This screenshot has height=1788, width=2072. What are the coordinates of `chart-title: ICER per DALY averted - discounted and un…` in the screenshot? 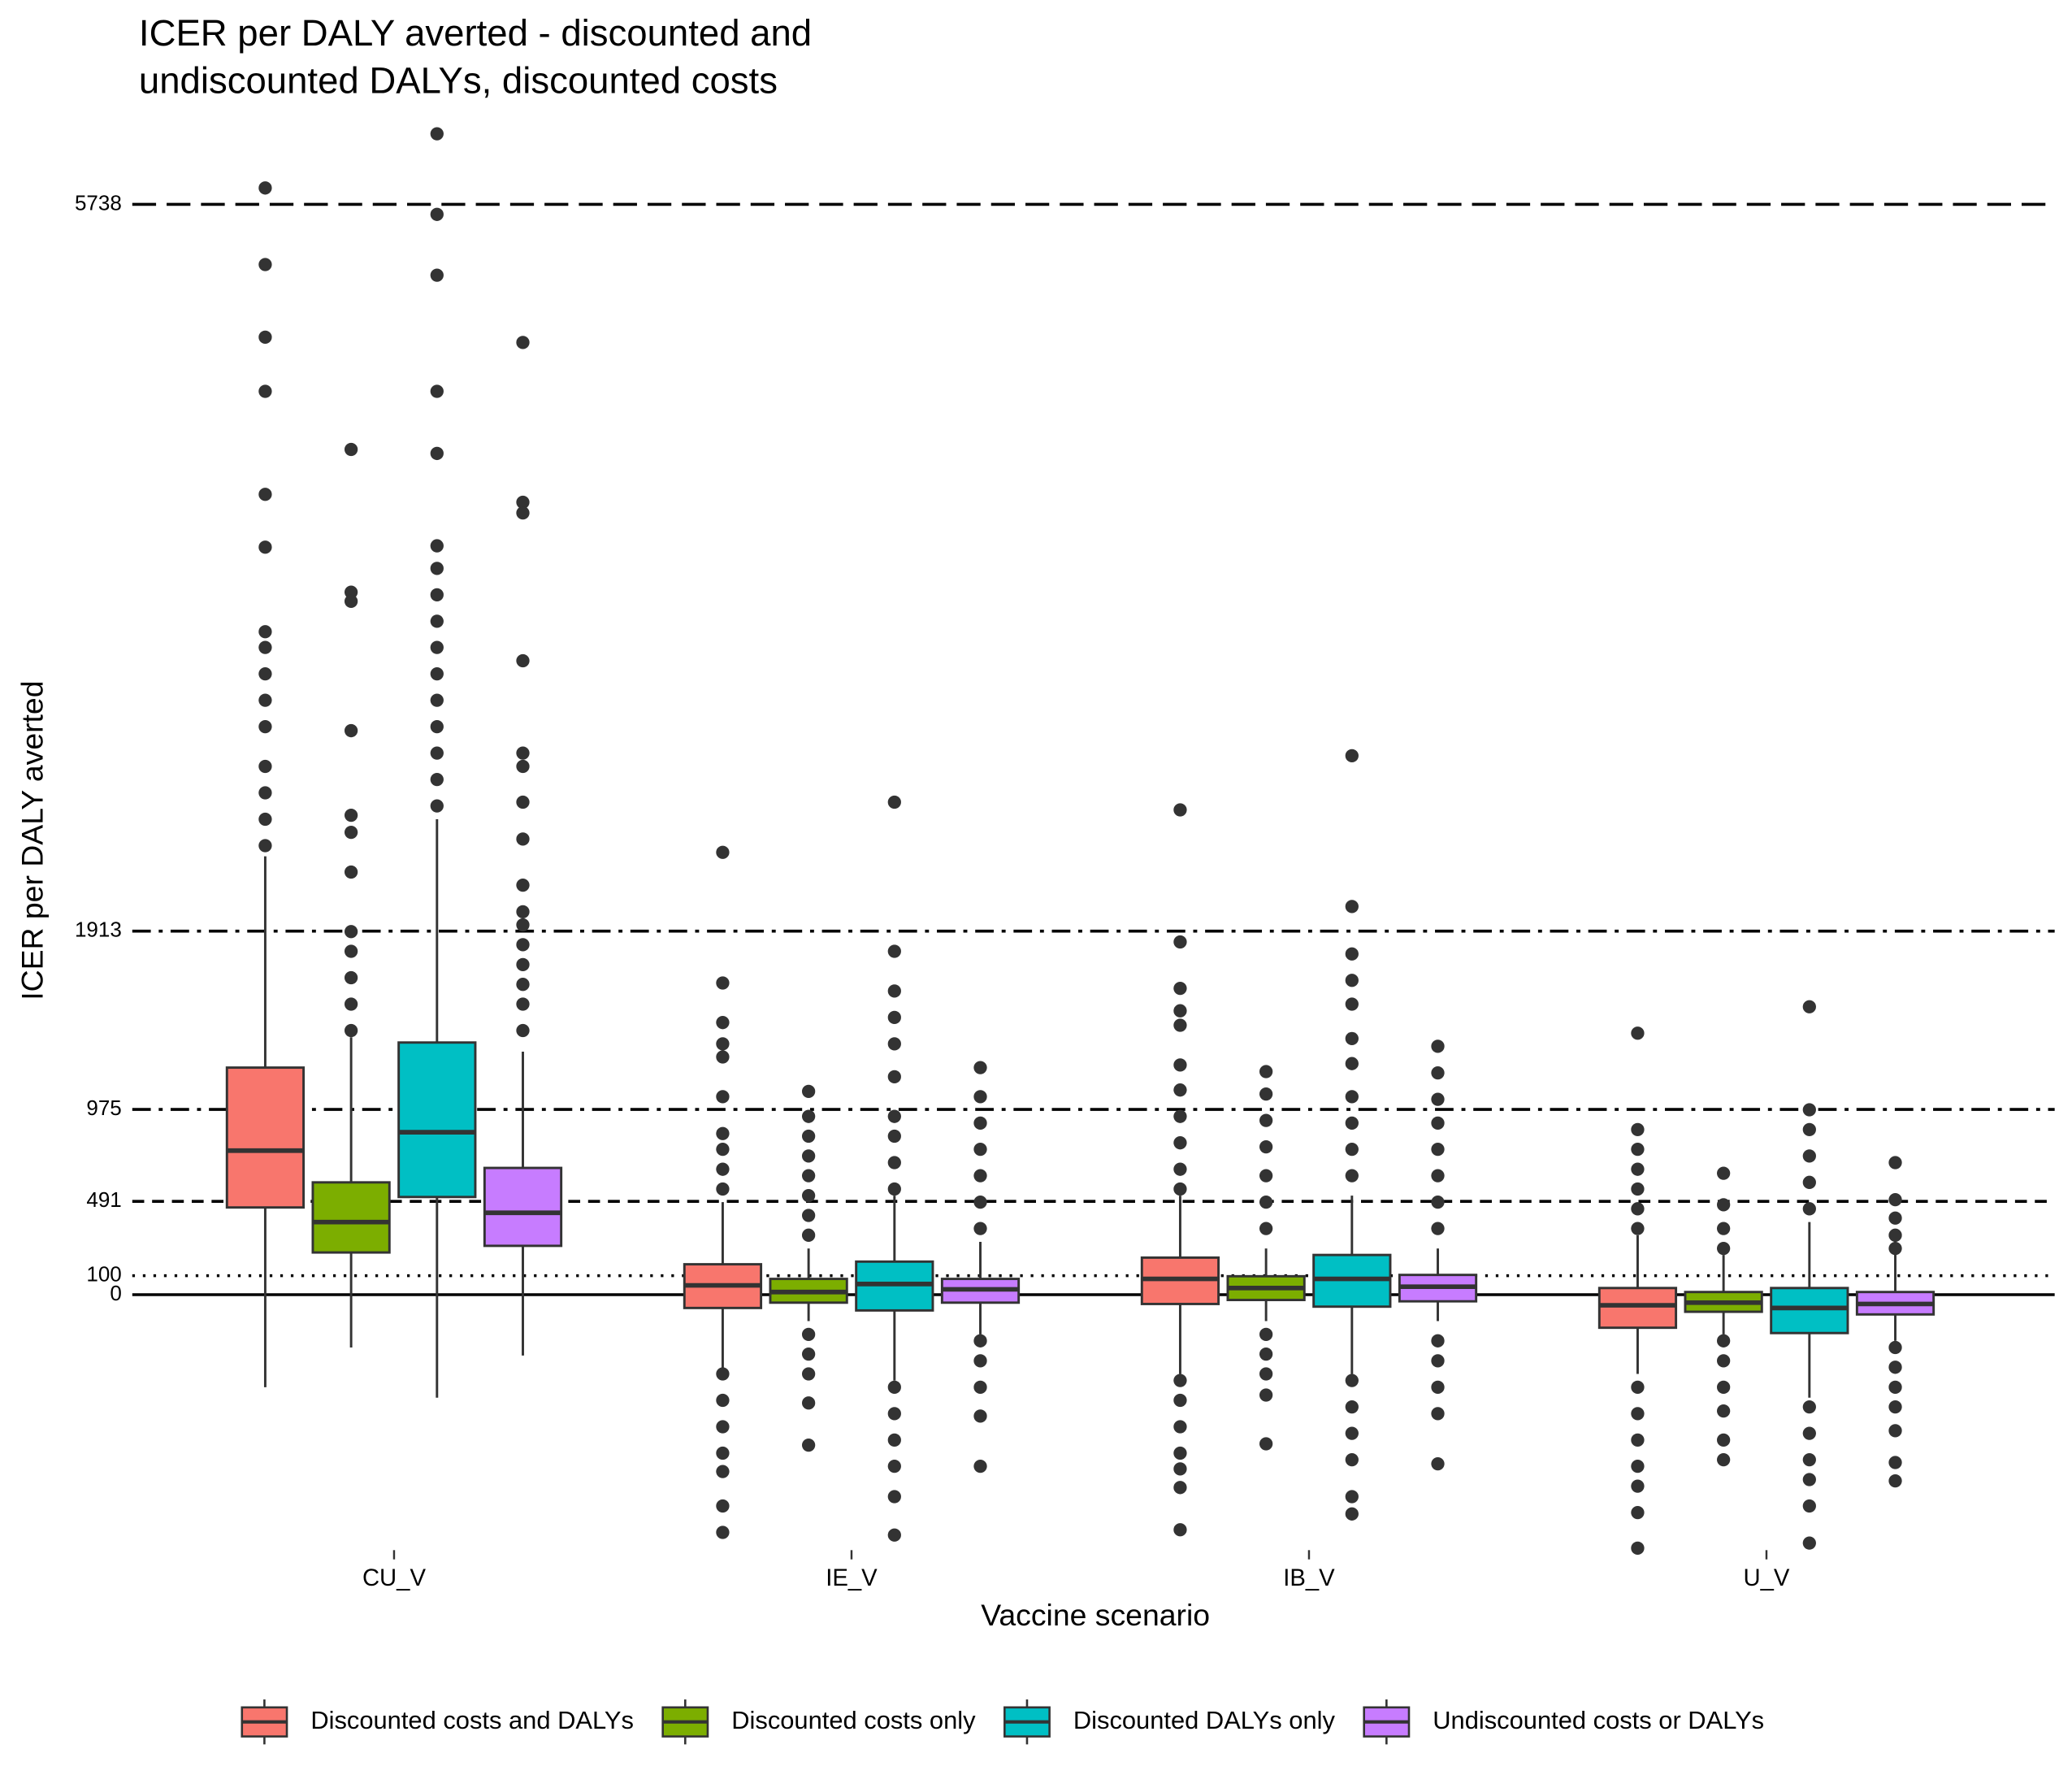 It's located at (475, 57).